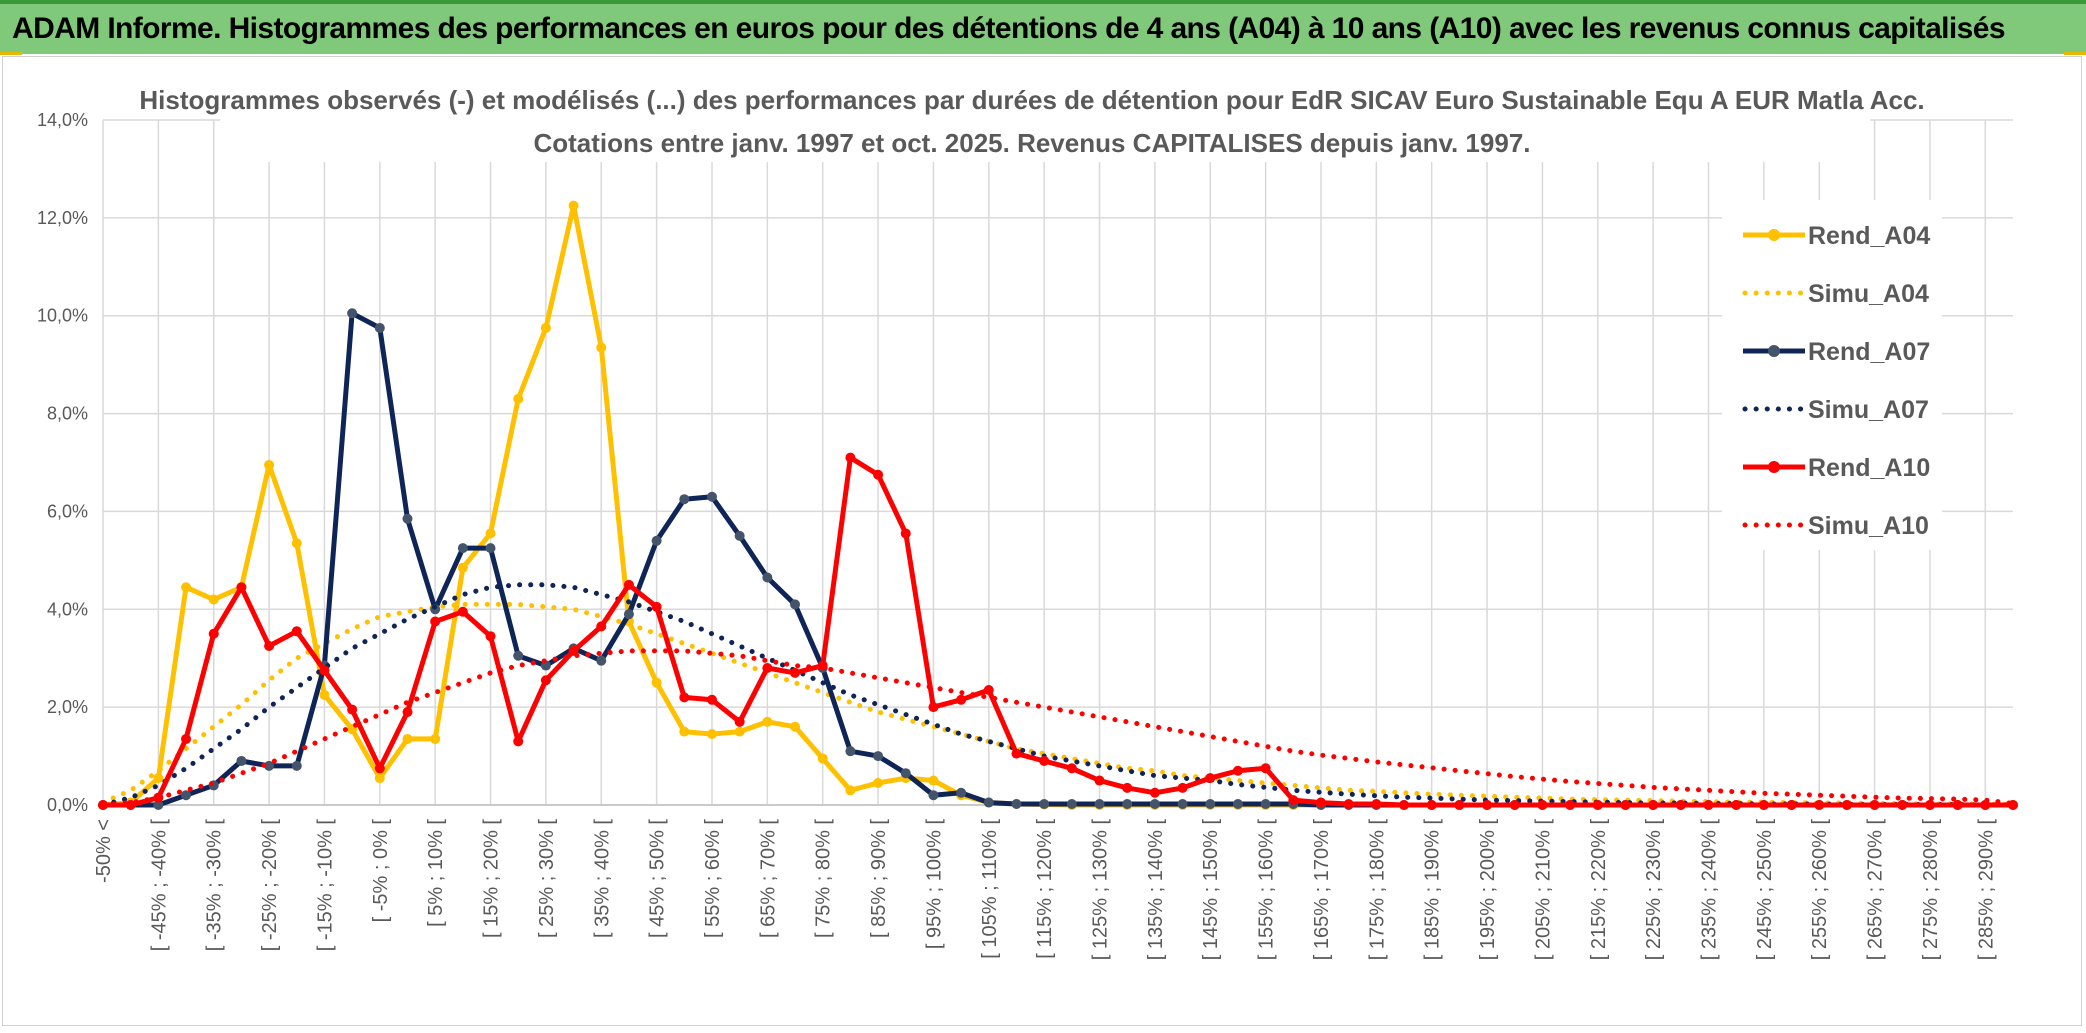 The height and width of the screenshot is (1033, 2086). I want to click on x-tick-label: [ 155% ; 160% [, so click(1267, 890).